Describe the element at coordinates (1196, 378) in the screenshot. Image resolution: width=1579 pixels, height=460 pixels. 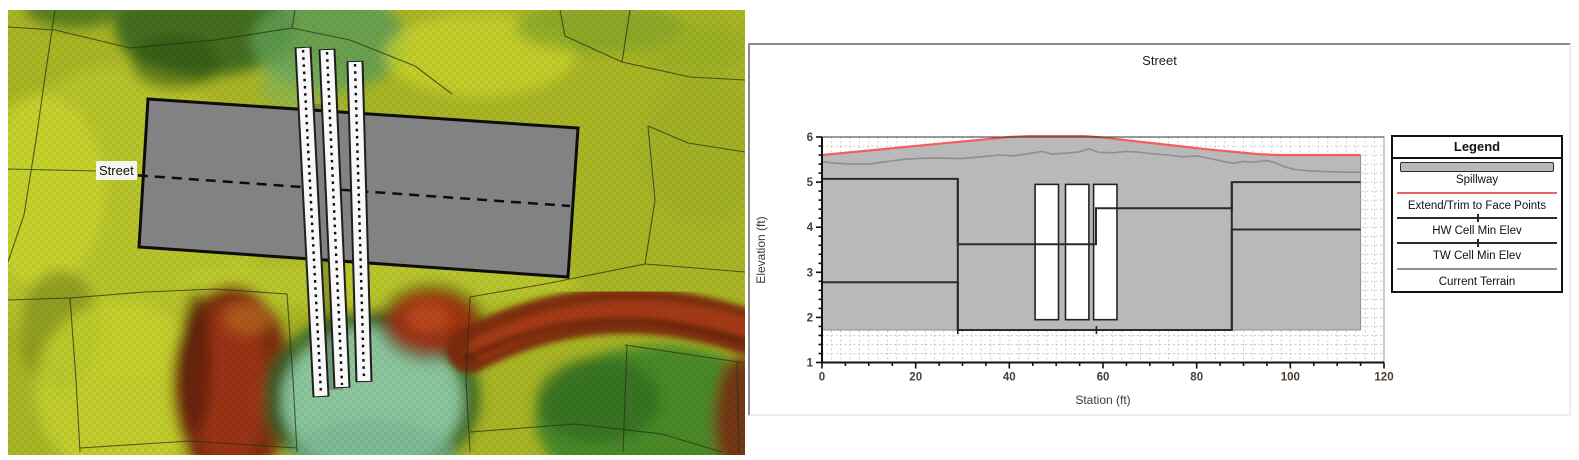
I see `svg-text: 80` at that location.